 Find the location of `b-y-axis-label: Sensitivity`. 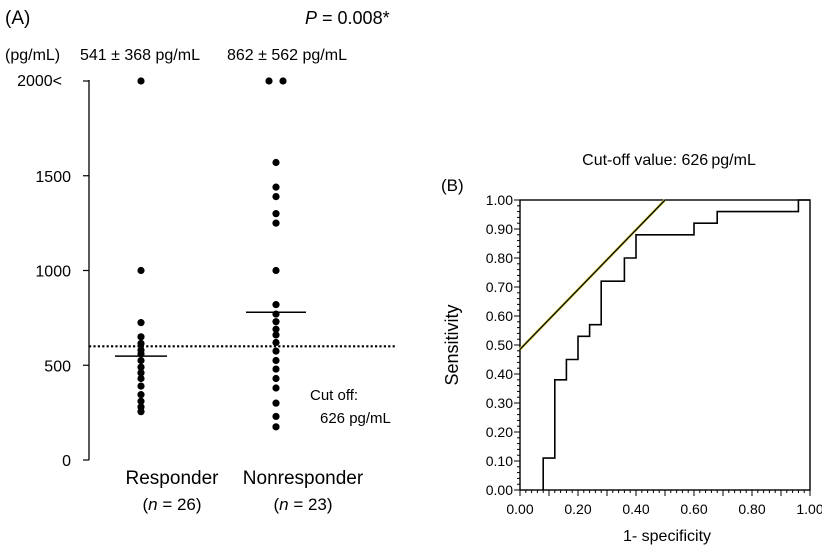

b-y-axis-label: Sensitivity is located at coordinates (452, 344).